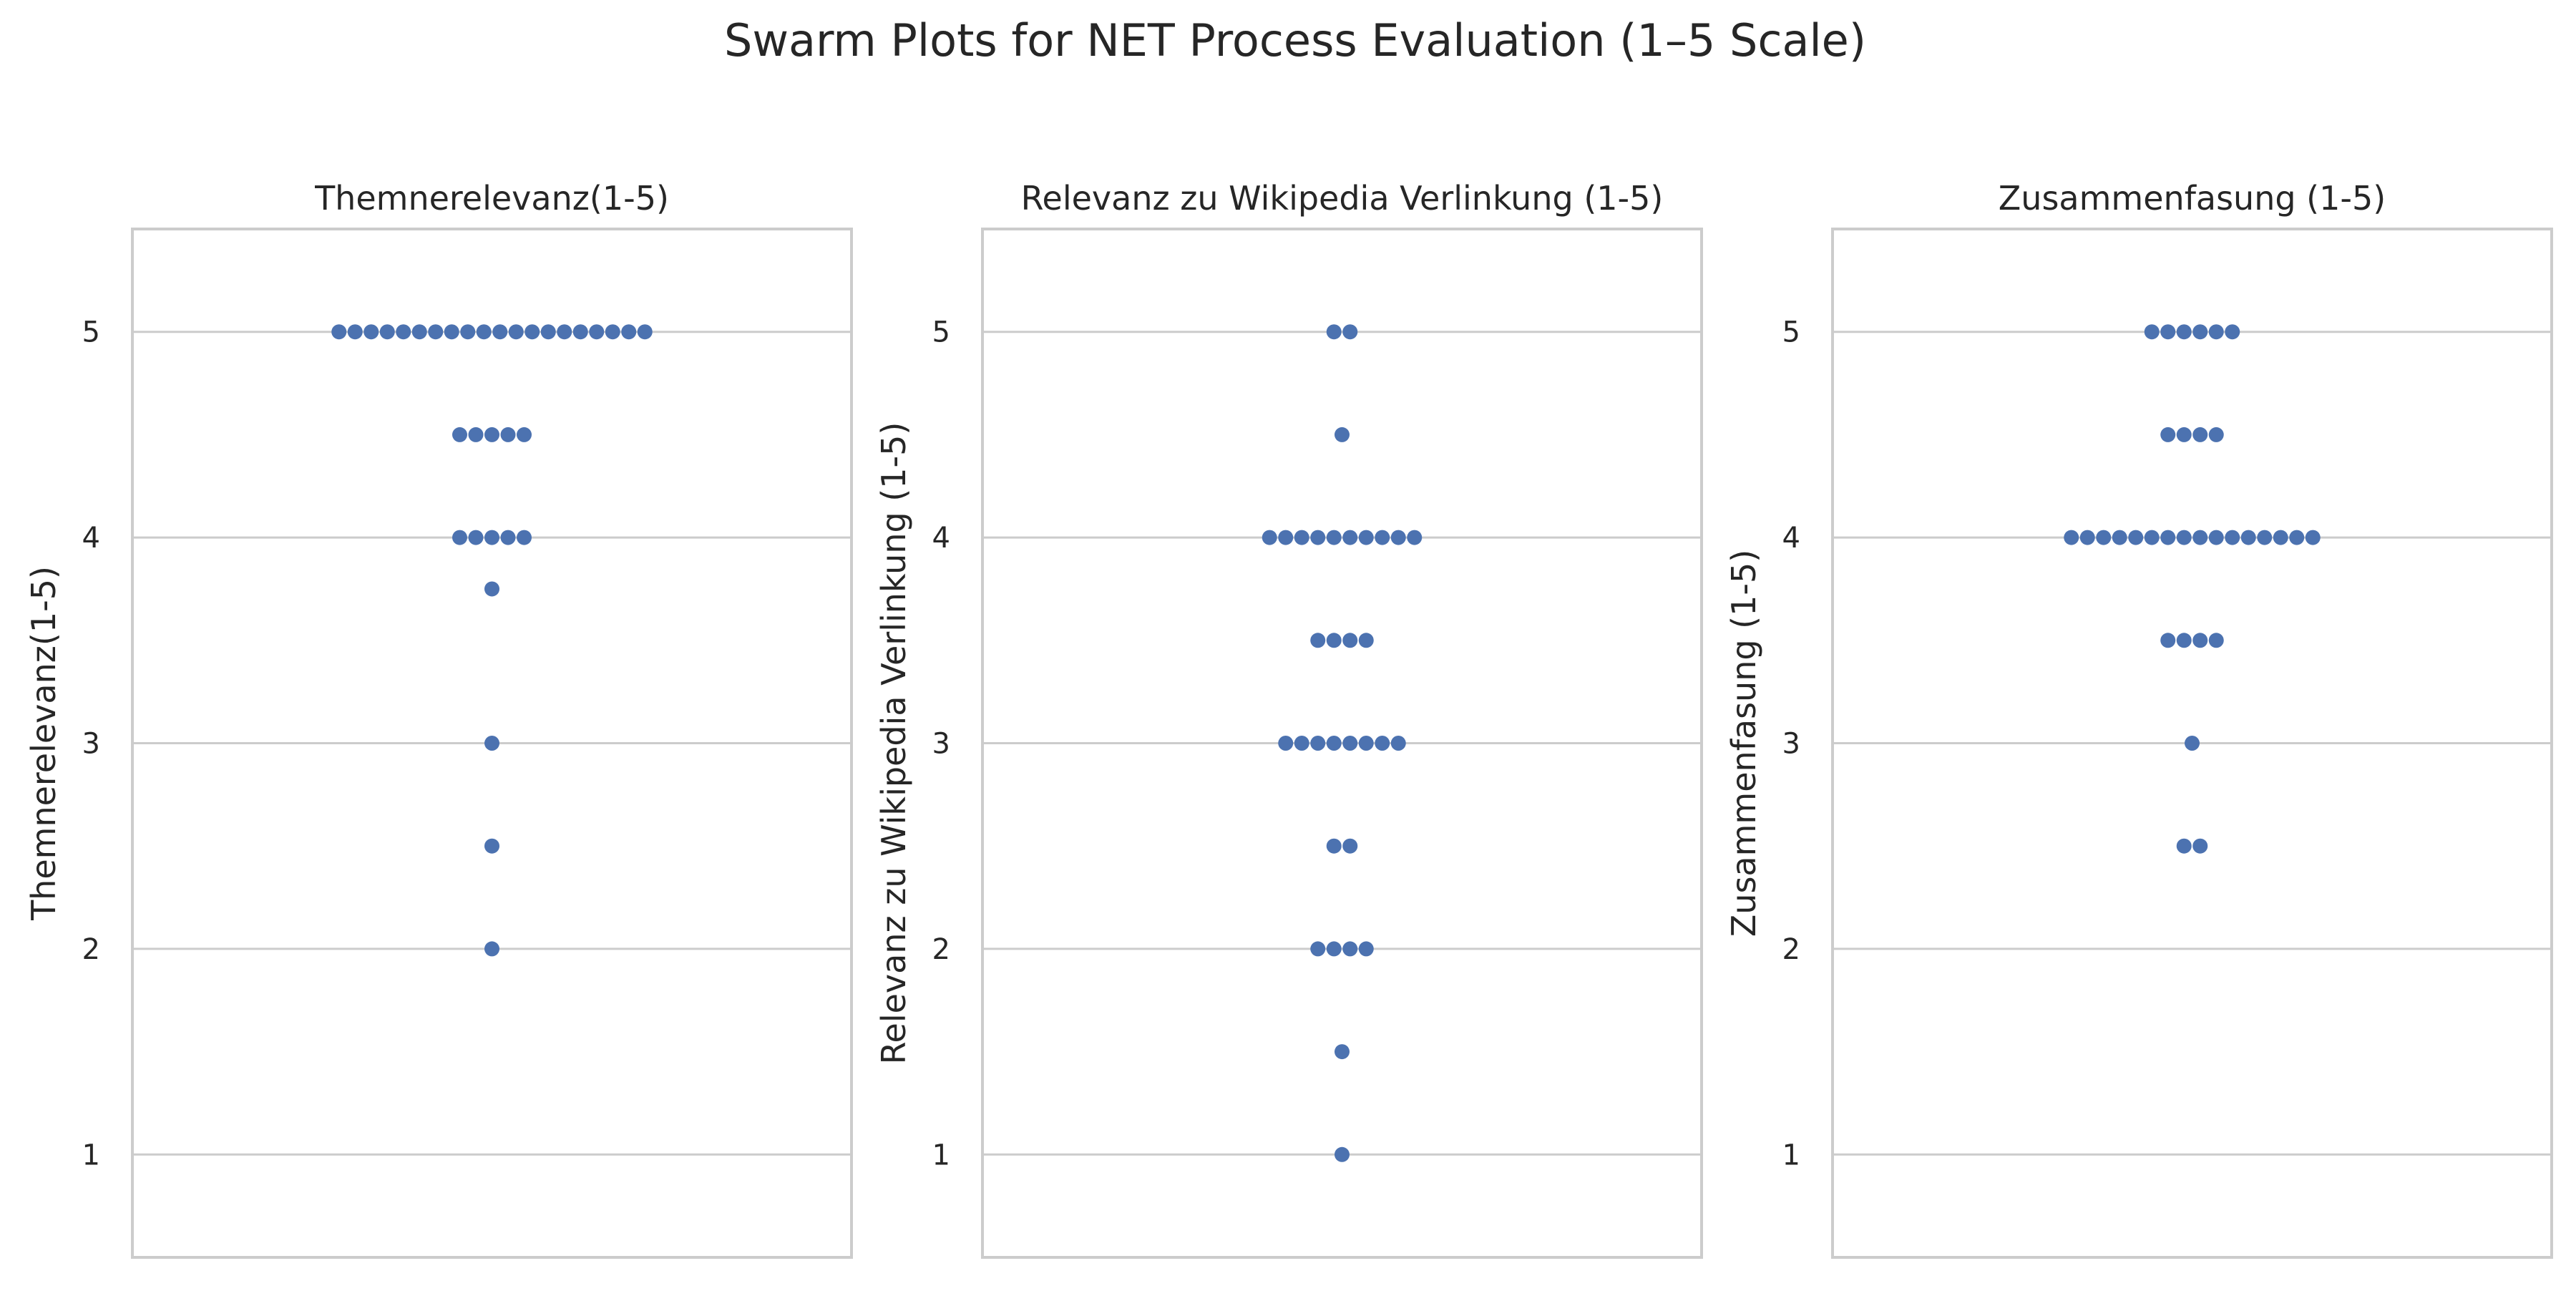  Describe the element at coordinates (1342, 198) in the screenshot. I see `panel-title: Relevanz zu Wikipedia Verlinkung (1-5)` at that location.